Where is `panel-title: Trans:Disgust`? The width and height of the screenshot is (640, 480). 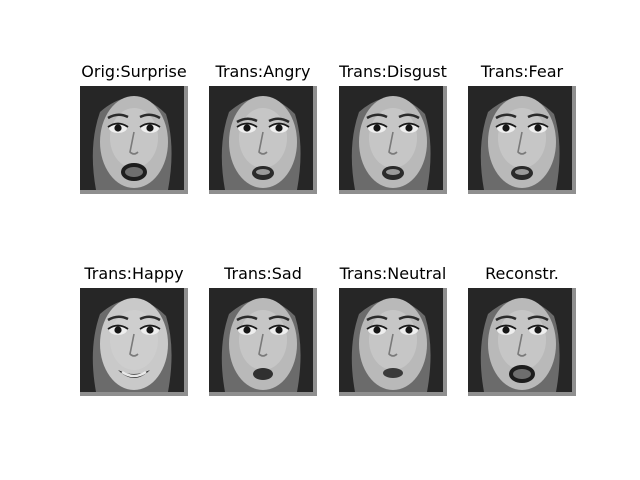 panel-title: Trans:Disgust is located at coordinates (393, 71).